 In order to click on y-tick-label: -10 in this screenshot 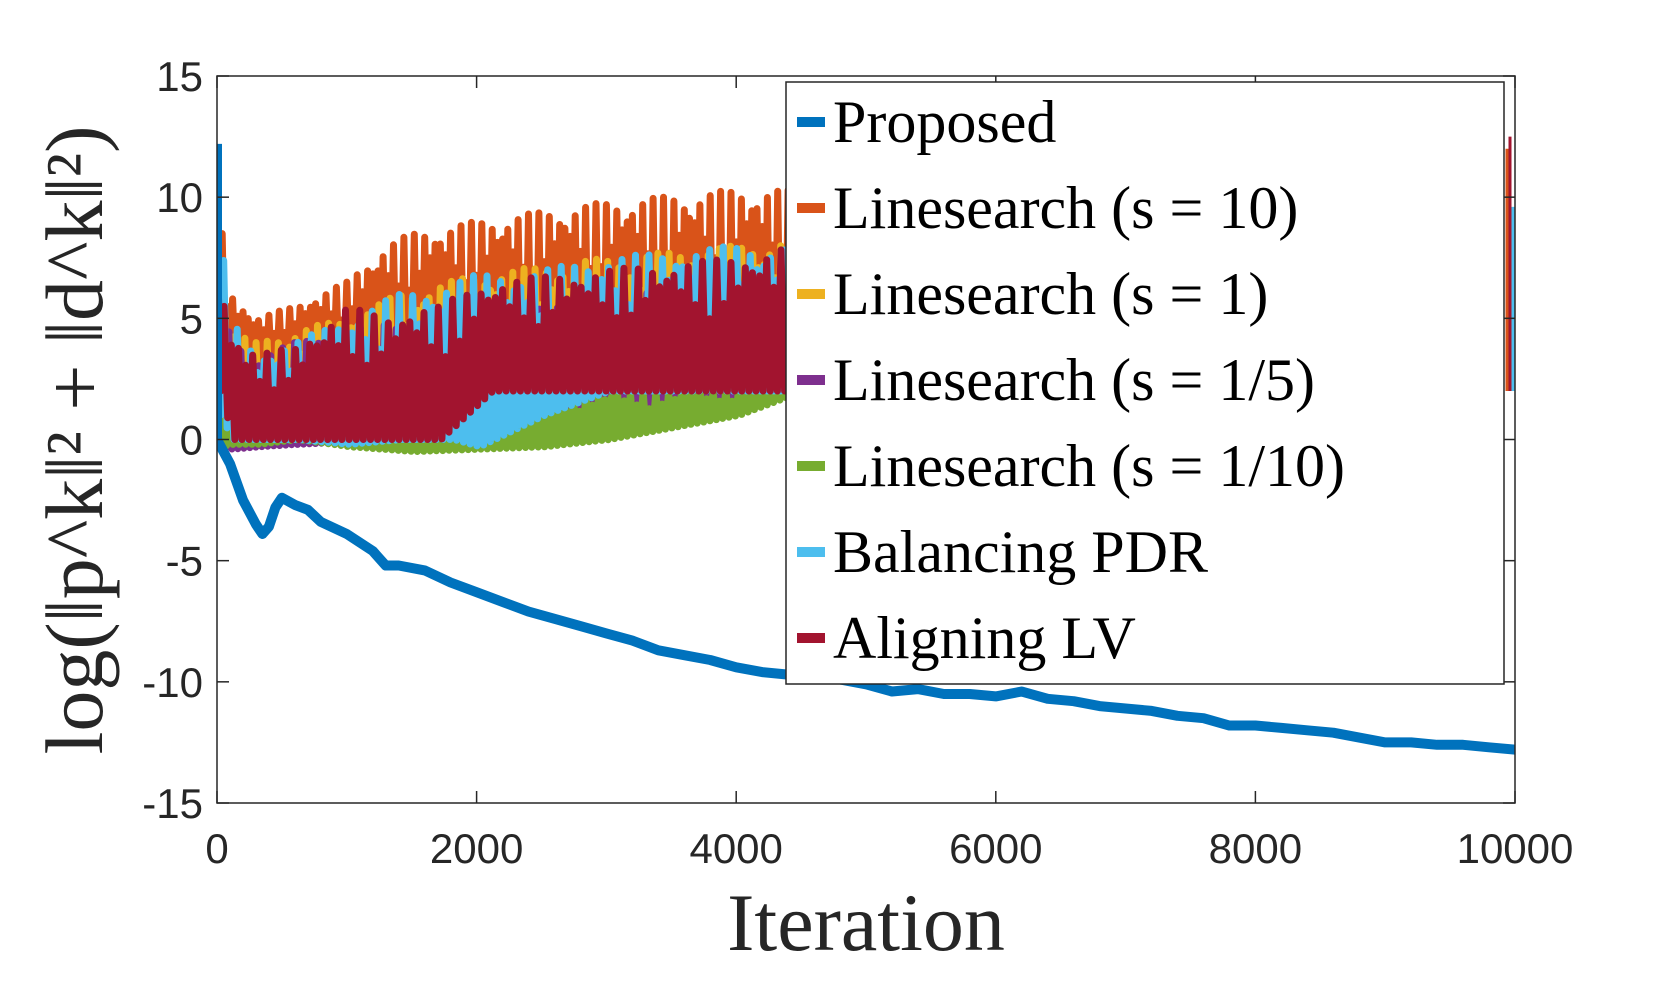, I will do `click(172, 682)`.